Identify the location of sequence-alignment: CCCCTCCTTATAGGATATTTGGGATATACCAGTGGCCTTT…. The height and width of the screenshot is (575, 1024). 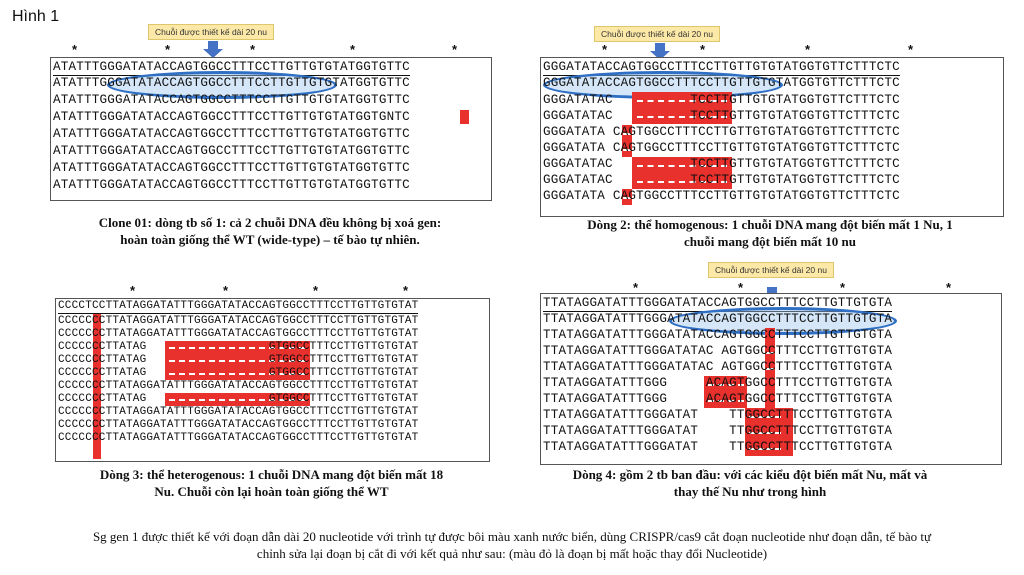
(272, 380).